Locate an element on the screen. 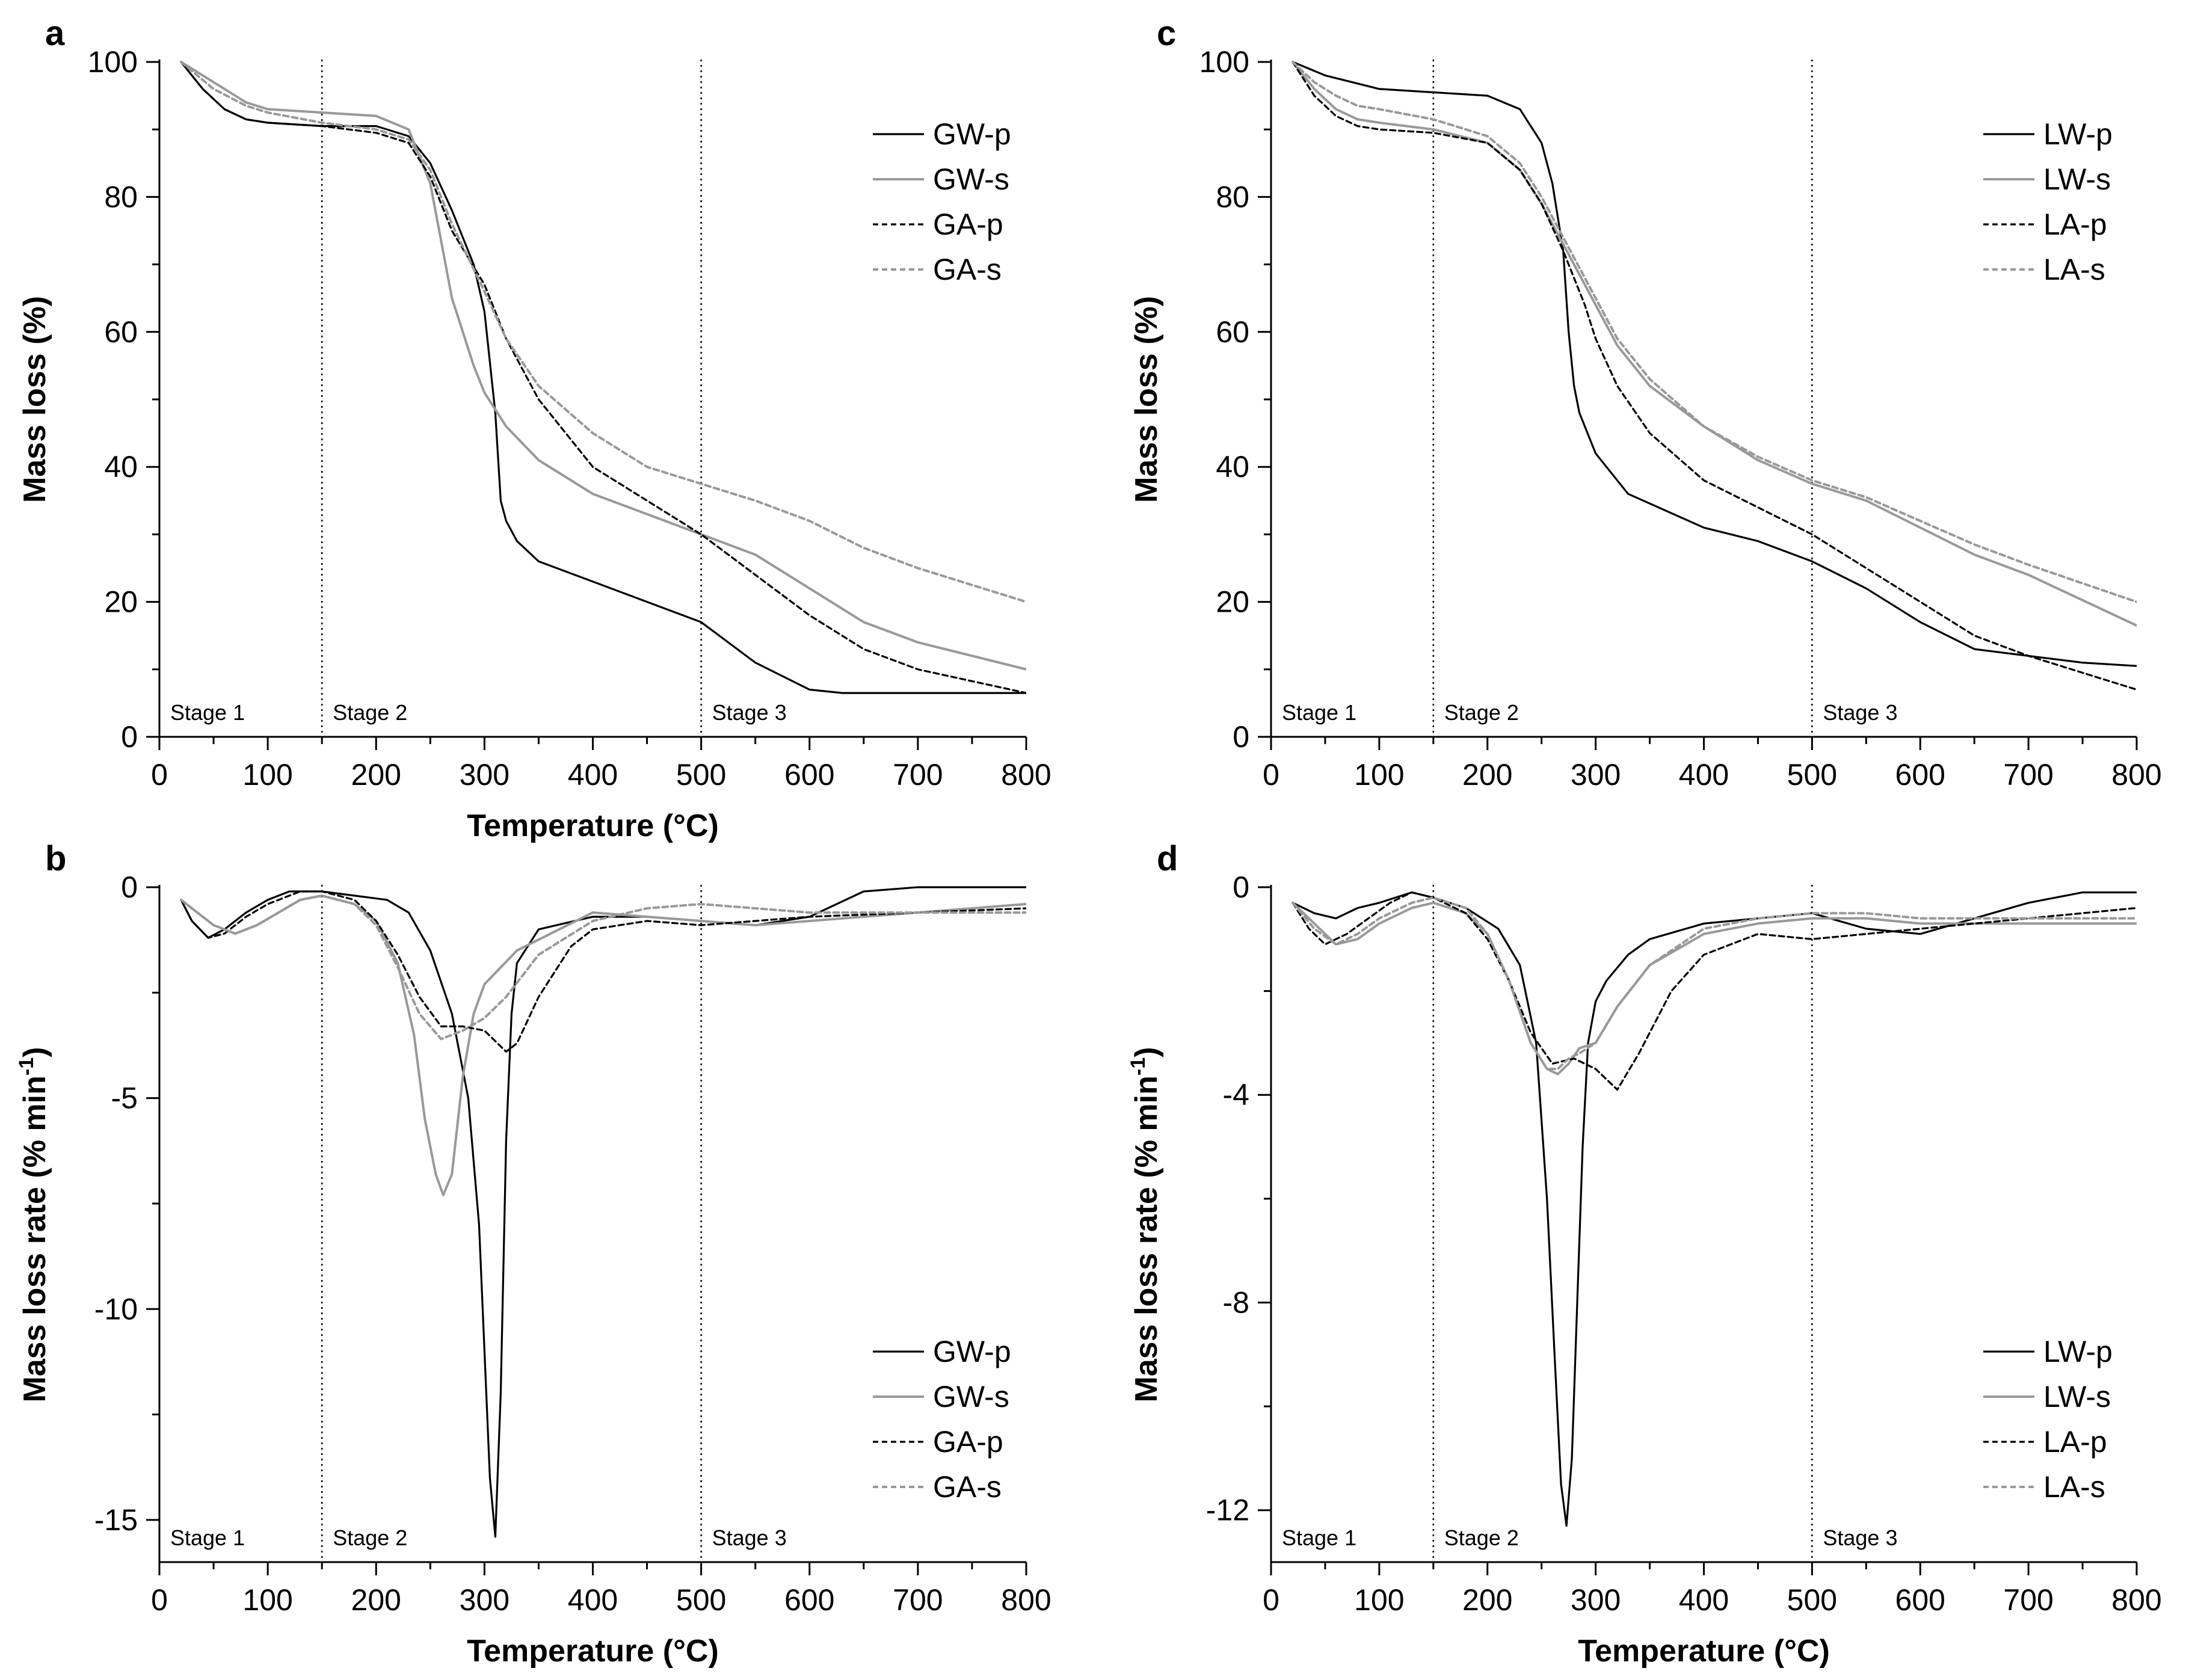  series-line-ga-p is located at coordinates (603, 971).